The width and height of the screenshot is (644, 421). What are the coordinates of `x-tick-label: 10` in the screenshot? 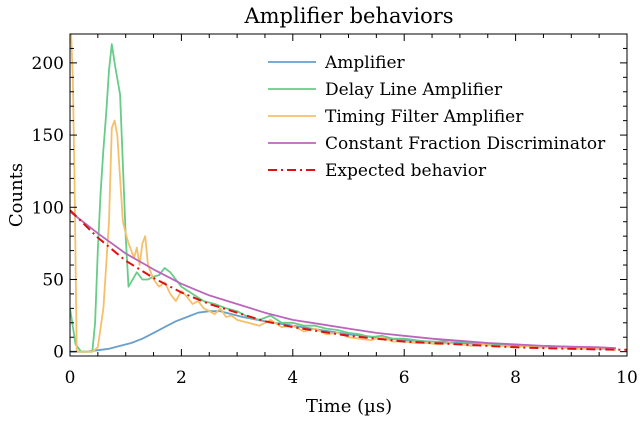 It's located at (627, 378).